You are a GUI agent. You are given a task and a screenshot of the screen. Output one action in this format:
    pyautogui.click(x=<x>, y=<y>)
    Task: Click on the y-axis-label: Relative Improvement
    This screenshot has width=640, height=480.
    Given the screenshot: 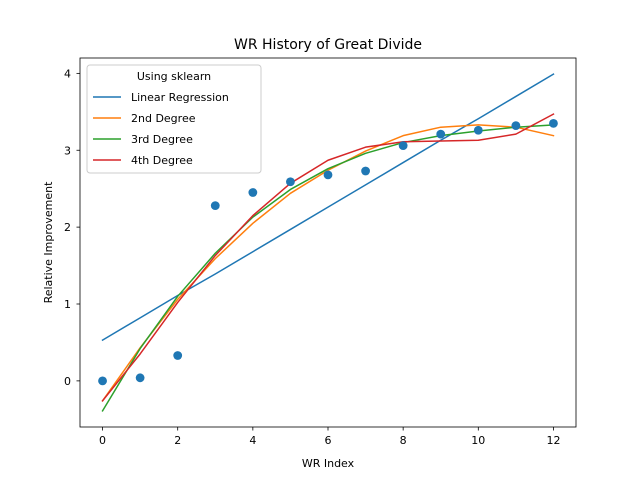 What is the action you would take?
    pyautogui.click(x=48, y=242)
    